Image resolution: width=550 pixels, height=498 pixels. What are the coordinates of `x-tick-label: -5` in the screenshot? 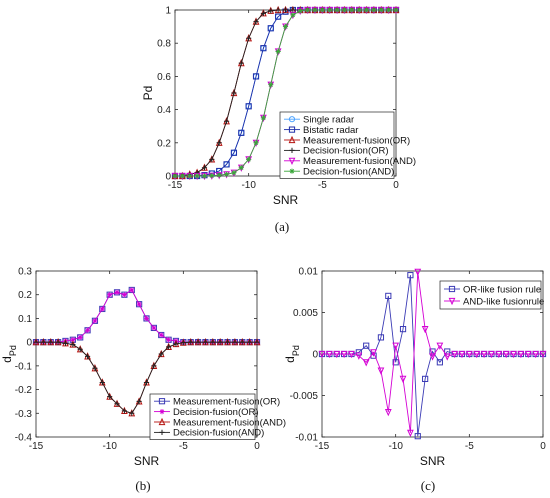 It's located at (183, 446).